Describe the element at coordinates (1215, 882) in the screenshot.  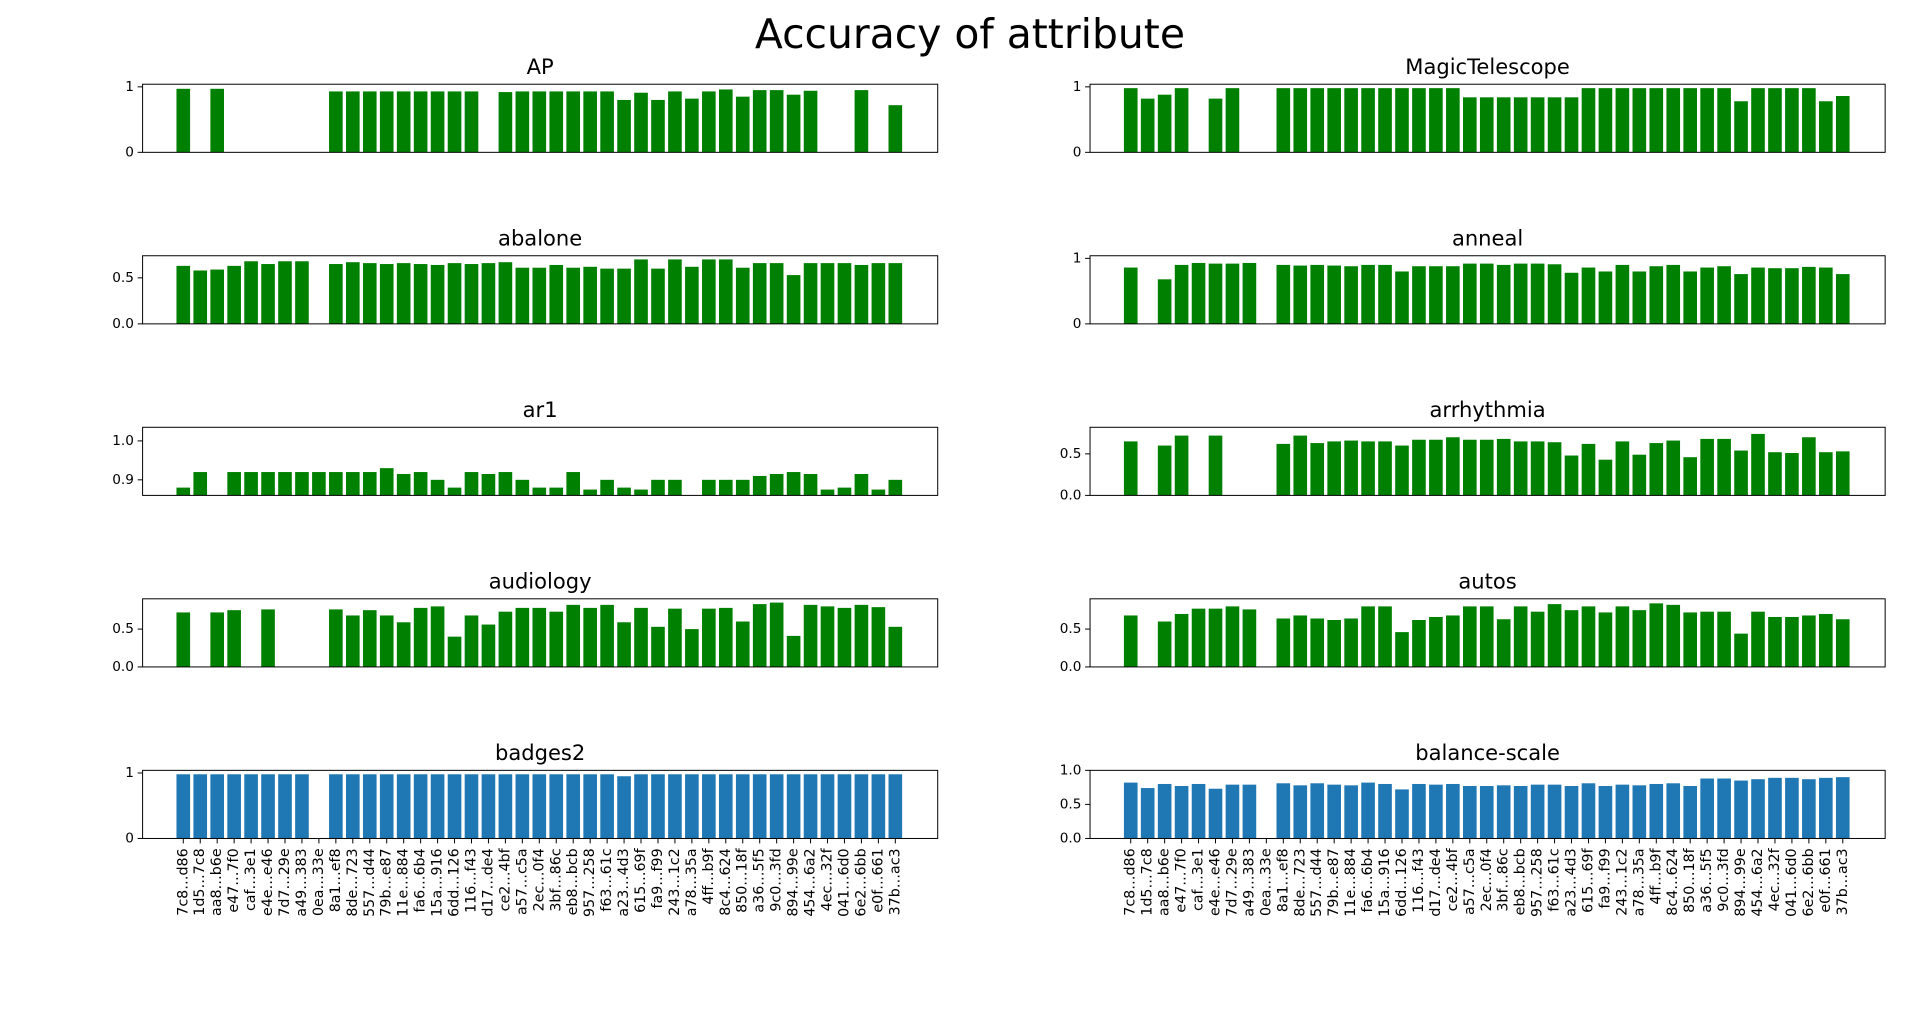
I see `x-tick-label: e4e…e46` at that location.